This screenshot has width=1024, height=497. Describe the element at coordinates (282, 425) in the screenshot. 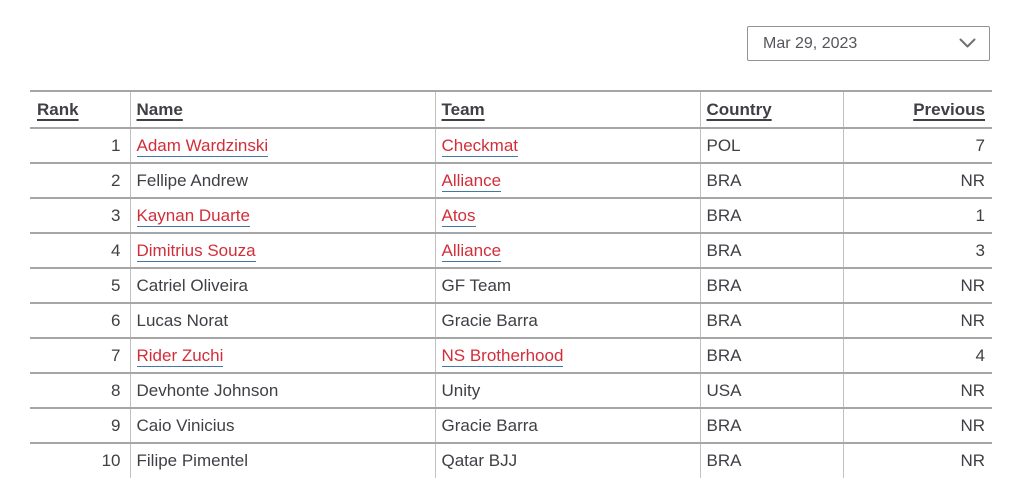

I see `name-cell: Caio Vinicius` at that location.